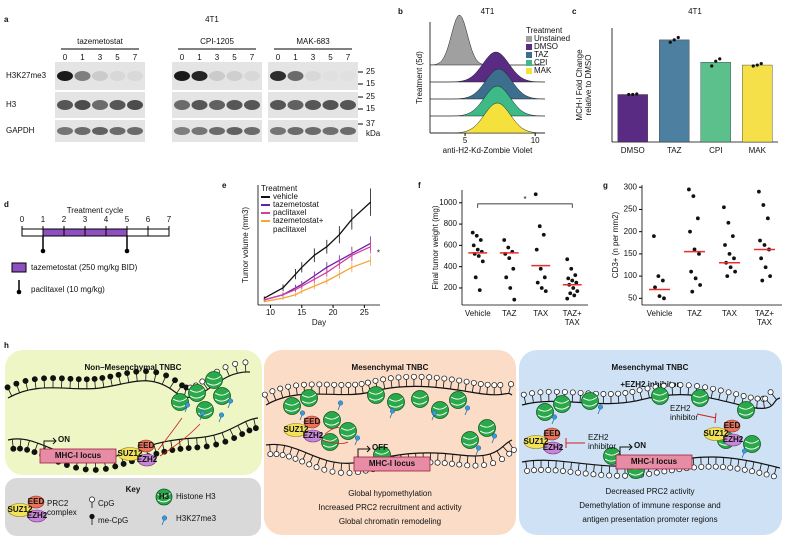 The image size is (785, 541). I want to click on day-label: 3, so click(85, 219).